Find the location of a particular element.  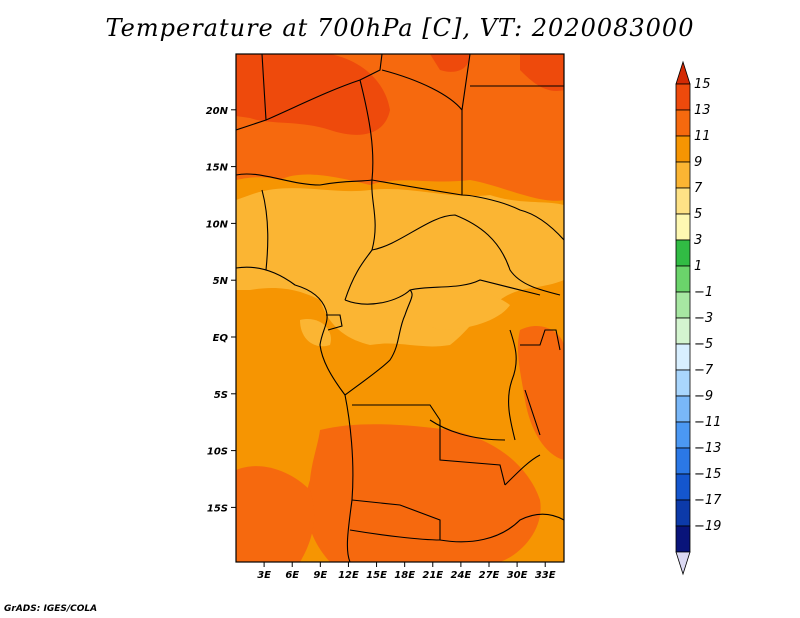

lat-tick-label: 20N is located at coordinates (217, 111).